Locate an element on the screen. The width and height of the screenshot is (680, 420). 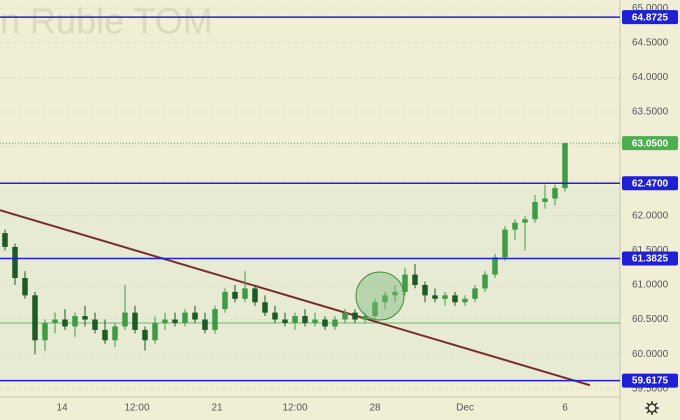
time-axis is located at coordinates (310, 408).